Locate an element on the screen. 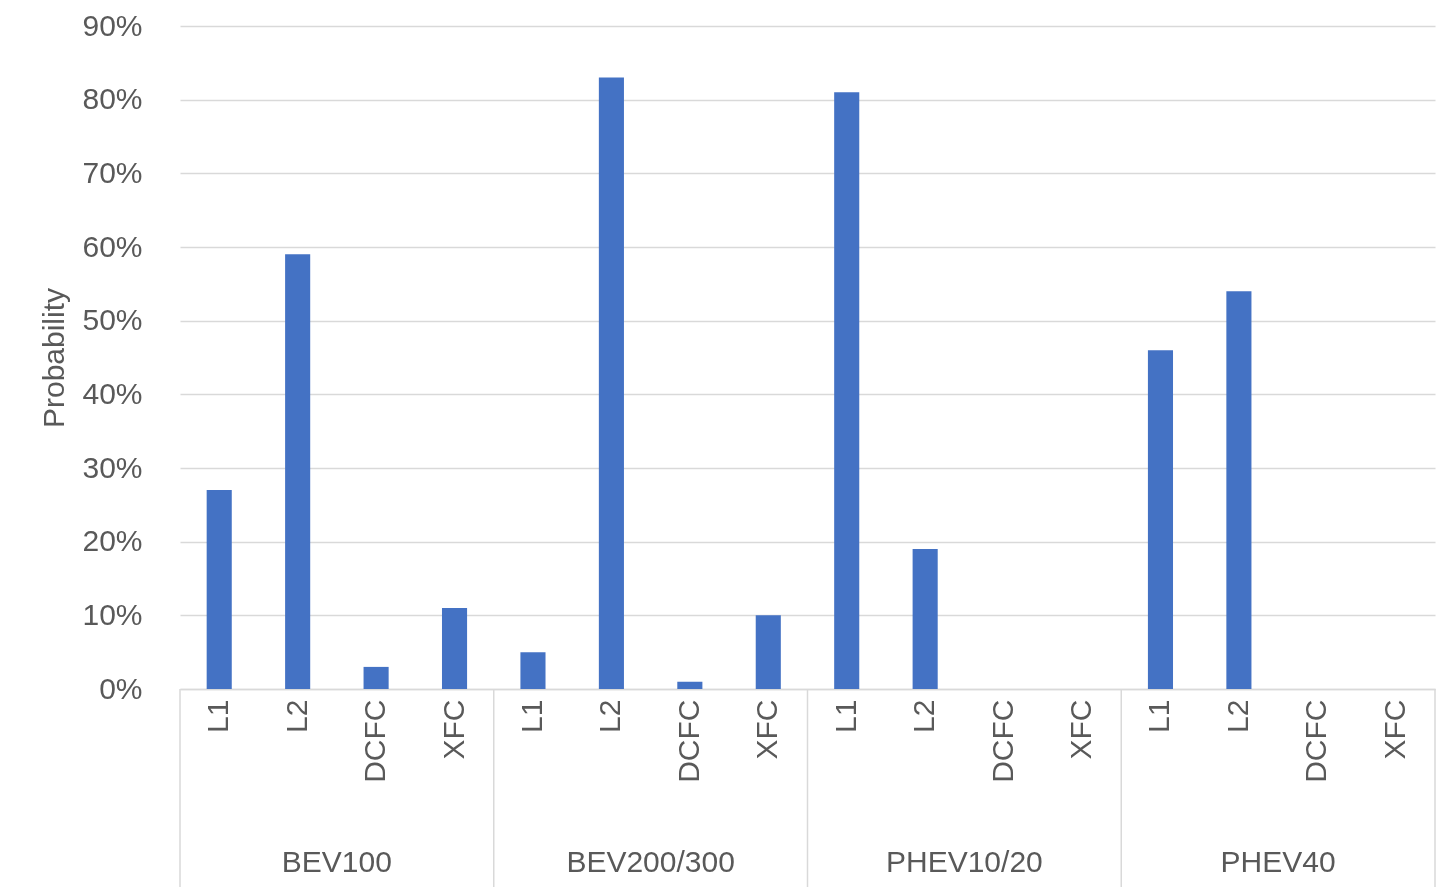 This screenshot has height=887, width=1439. y-axis-title: Probability is located at coordinates (54, 358).